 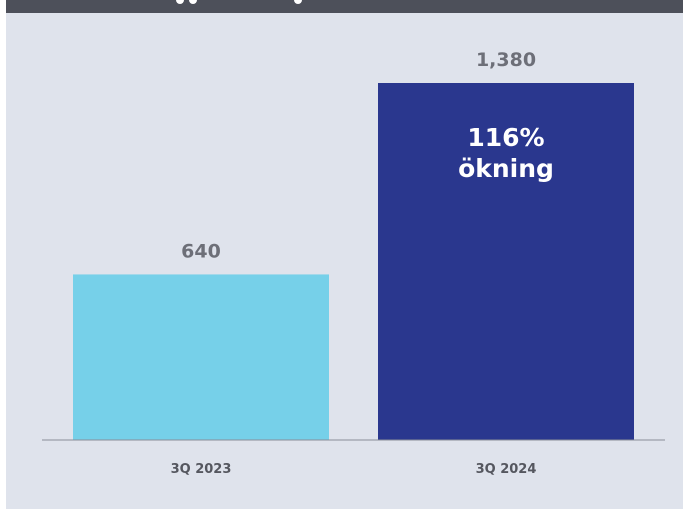 I want to click on increase-callout-line: ökning, so click(x=506, y=168).